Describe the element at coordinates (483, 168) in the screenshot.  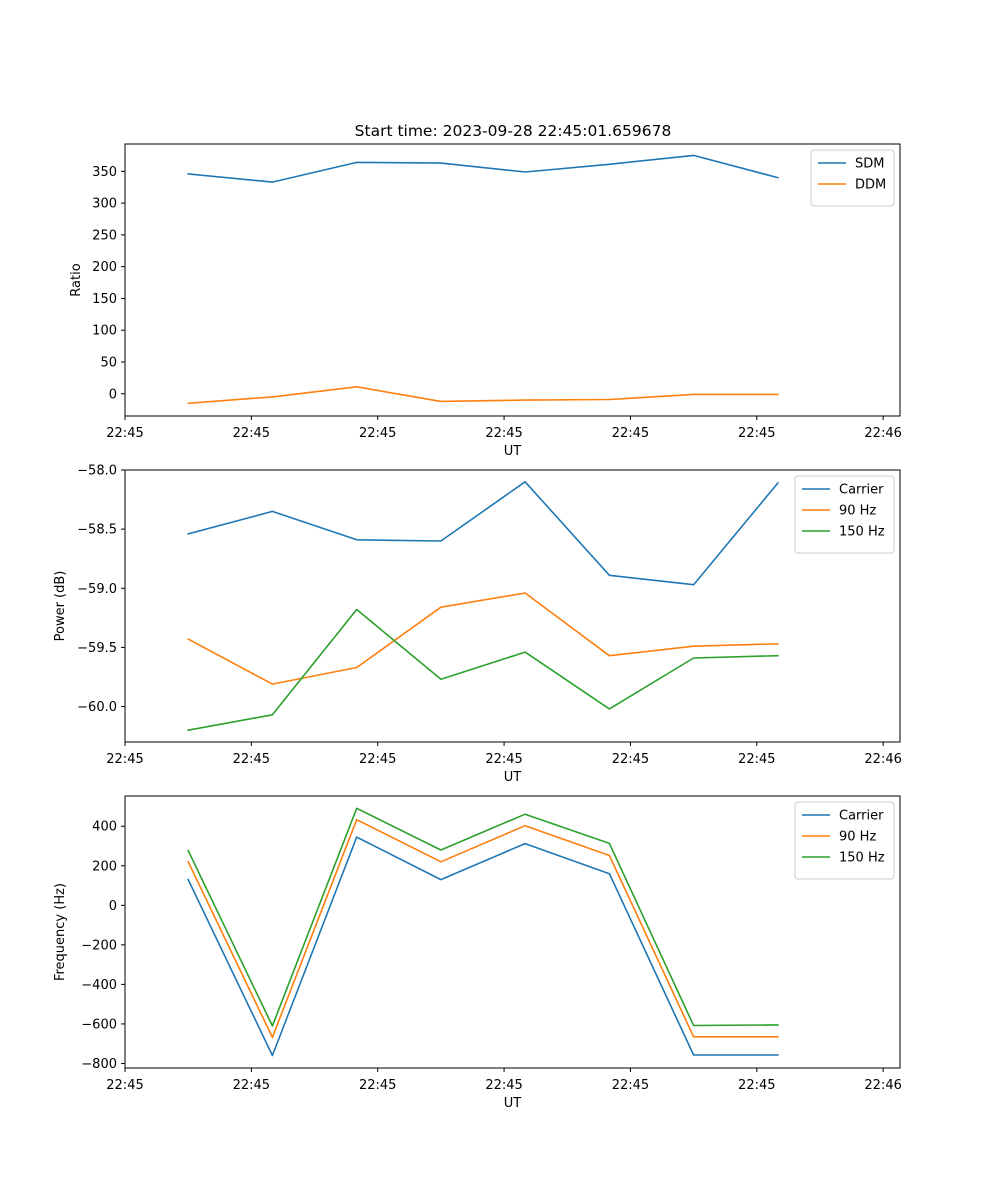
I see `series-line-sdm` at that location.